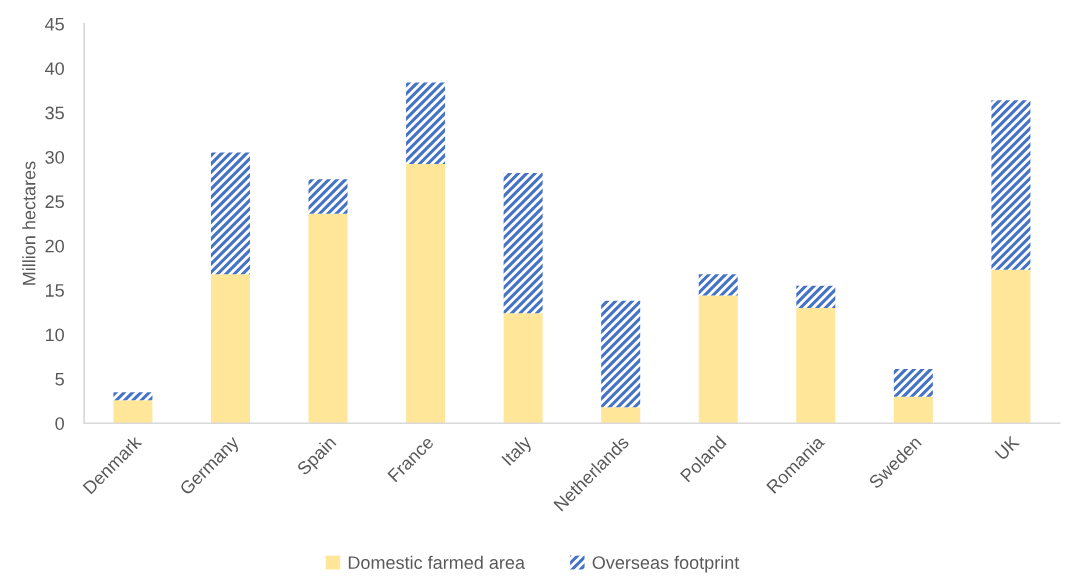  What do you see at coordinates (436, 562) in the screenshot?
I see `legend-label: Domestic farmed area` at bounding box center [436, 562].